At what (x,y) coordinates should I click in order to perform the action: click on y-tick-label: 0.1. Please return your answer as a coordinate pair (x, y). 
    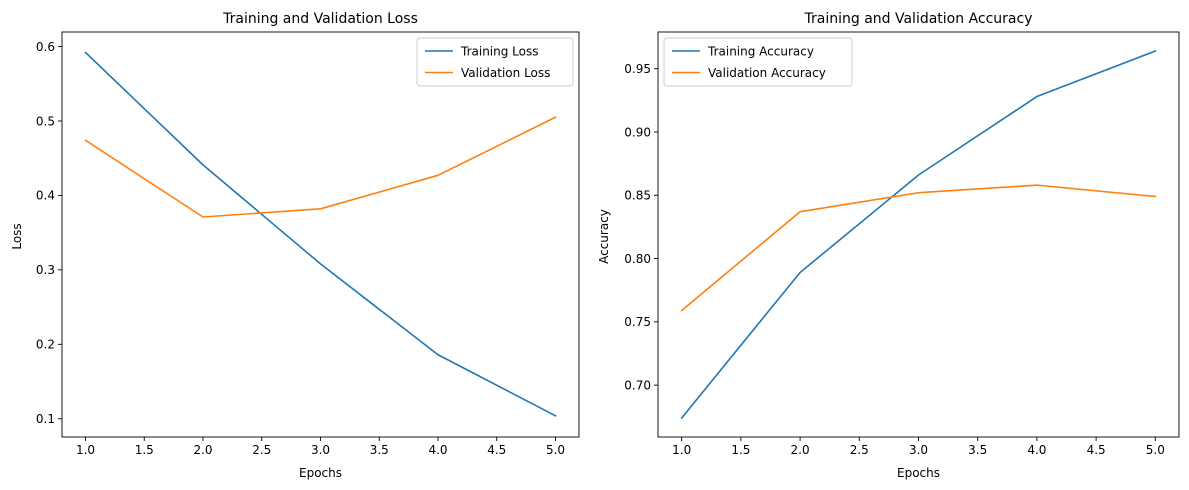
    Looking at the image, I should click on (45, 419).